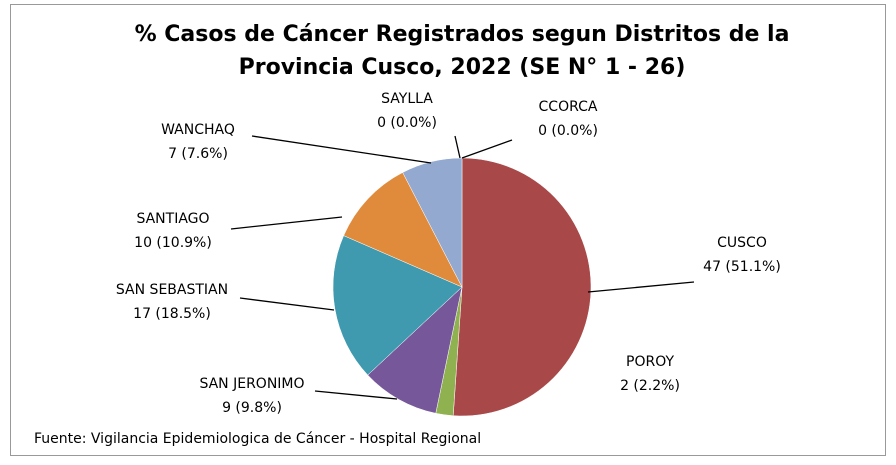  What do you see at coordinates (172, 290) in the screenshot?
I see `slice-label: SAN SEBASTIAN` at bounding box center [172, 290].